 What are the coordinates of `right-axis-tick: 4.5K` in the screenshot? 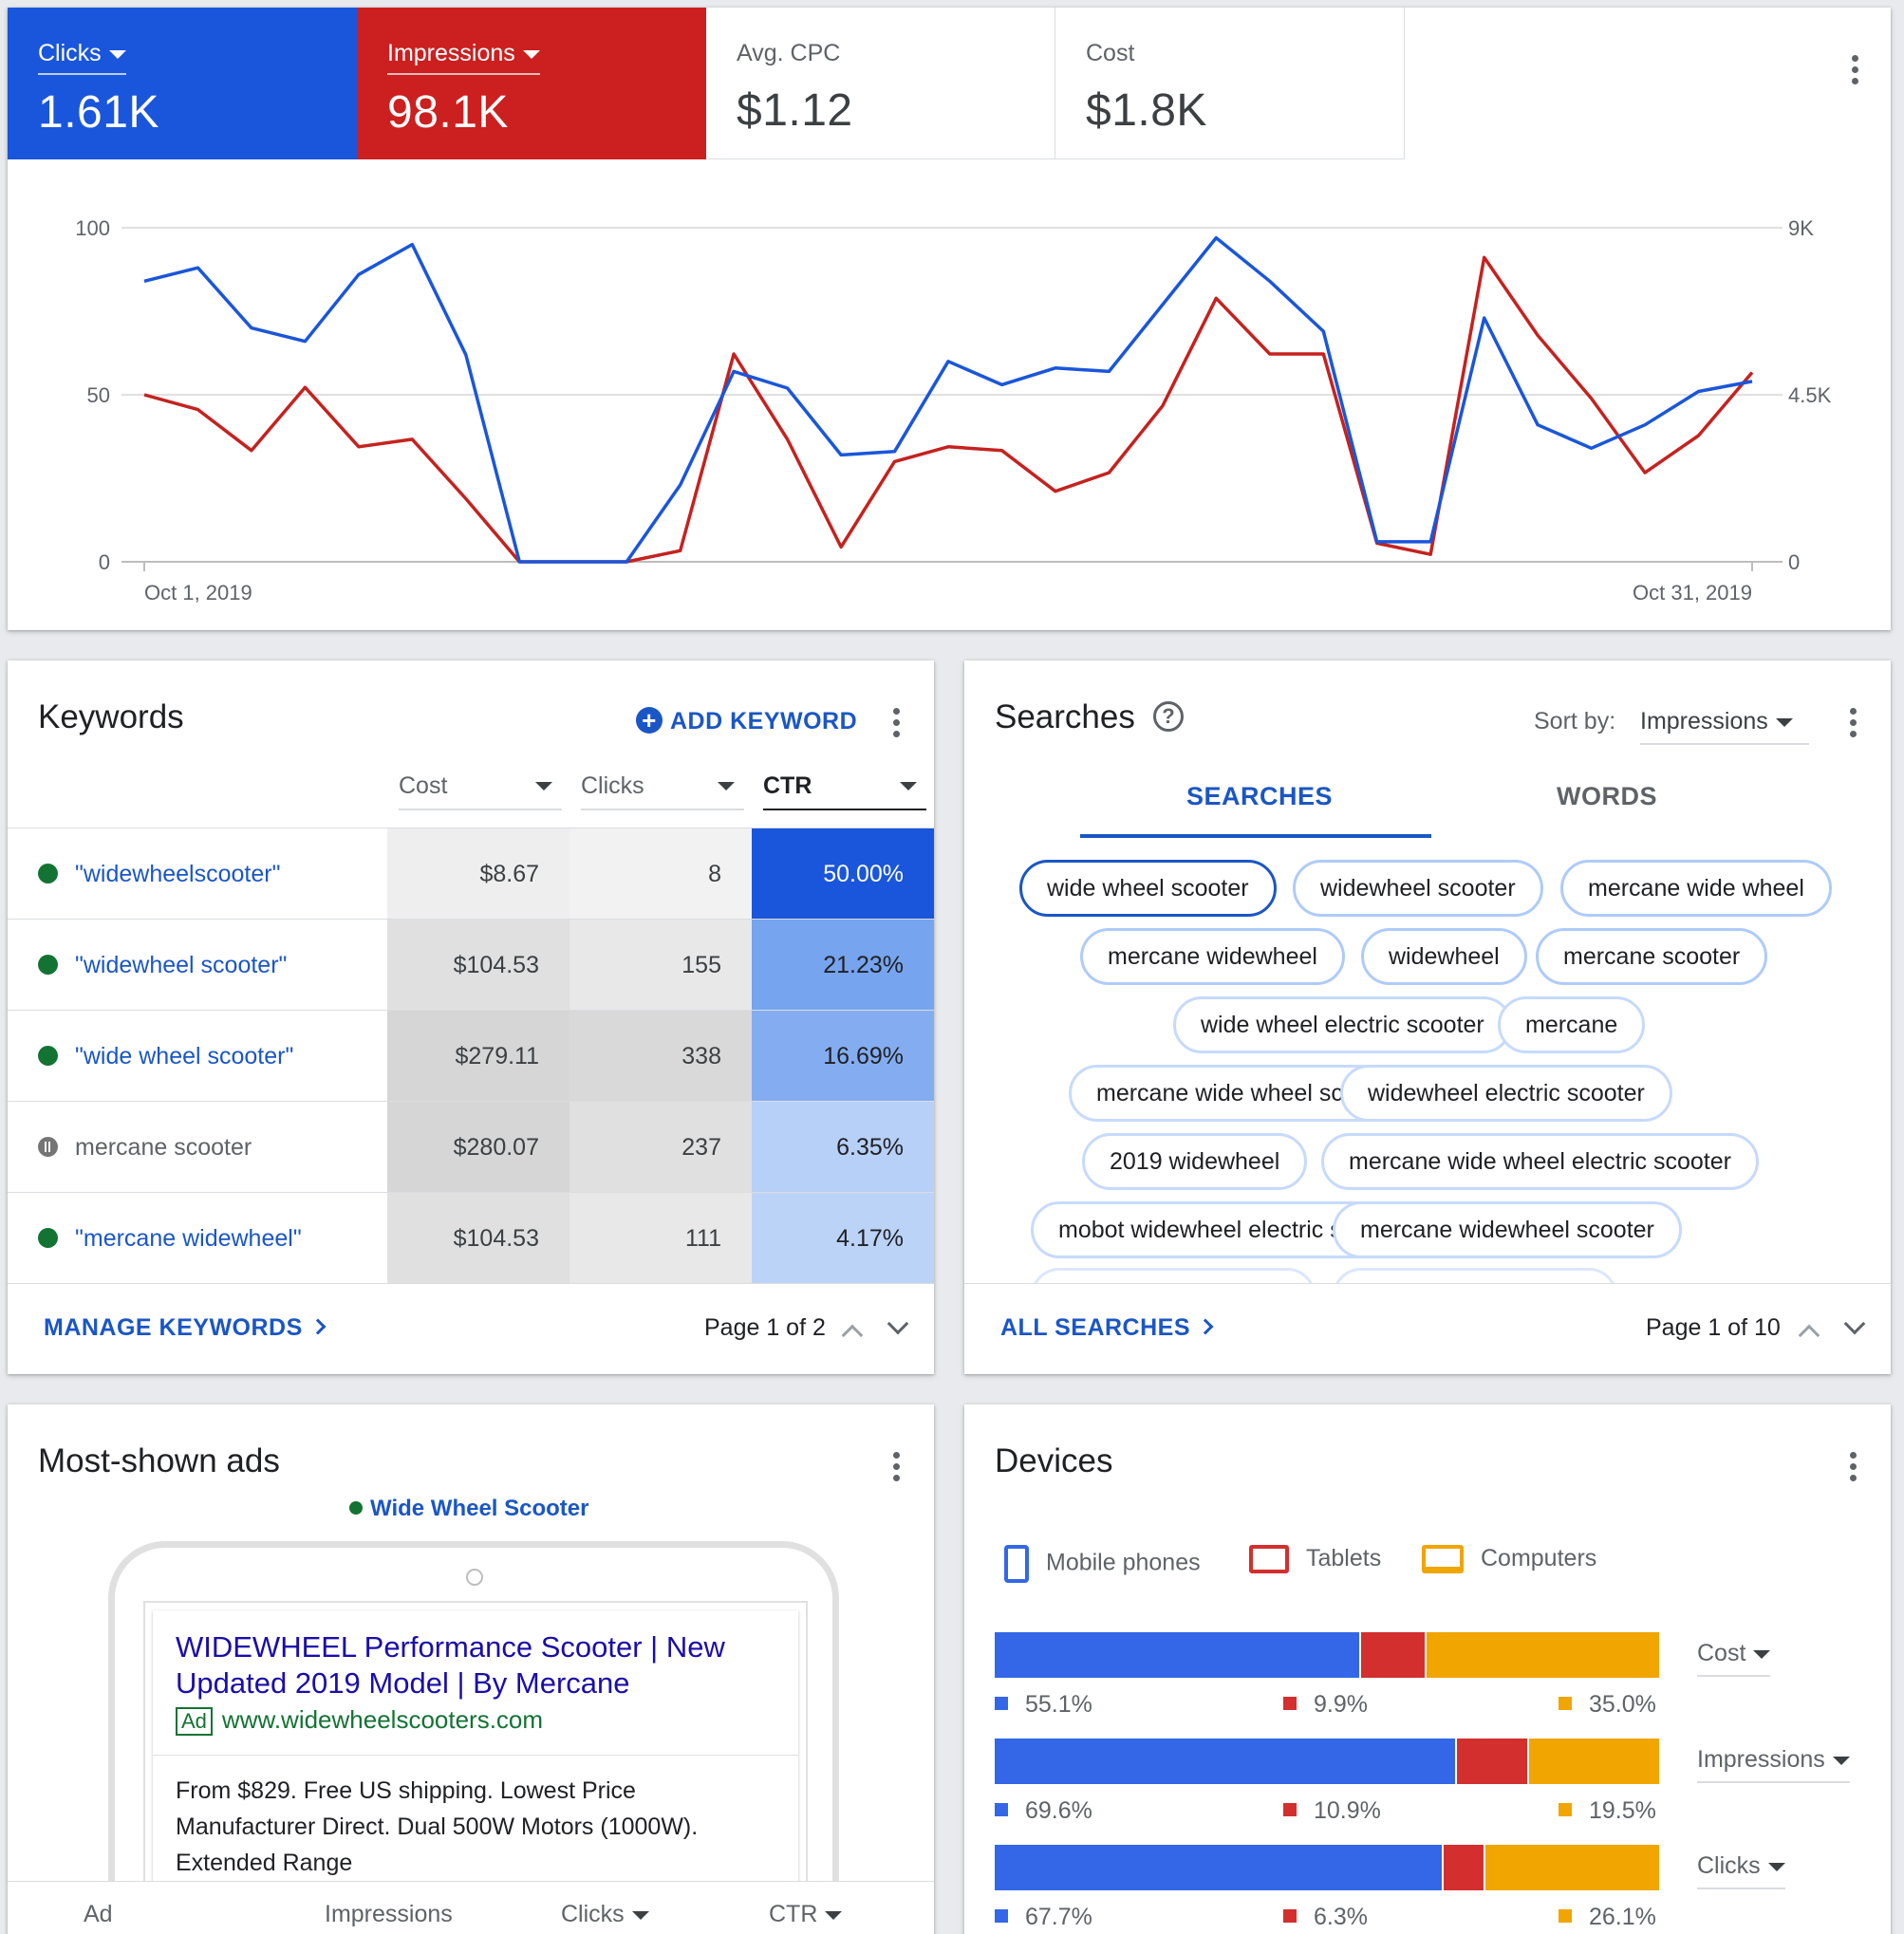 It's located at (1810, 395).